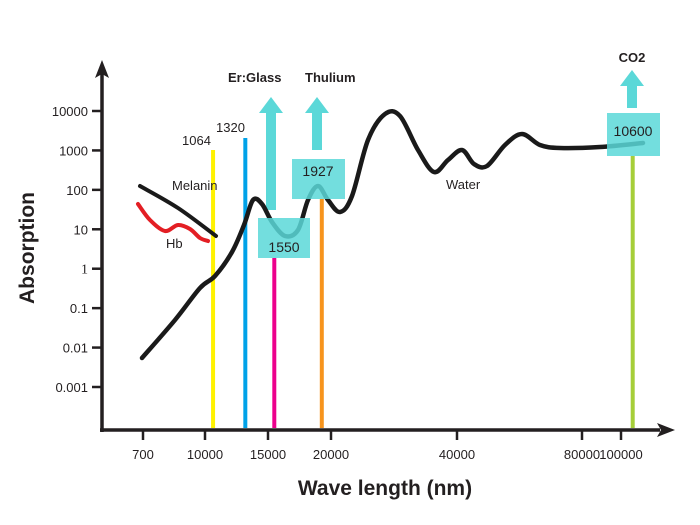 Image resolution: width=700 pixels, height=525 pixels. Describe the element at coordinates (633, 131) in the screenshot. I see `laser-label-10600: 10600` at that location.